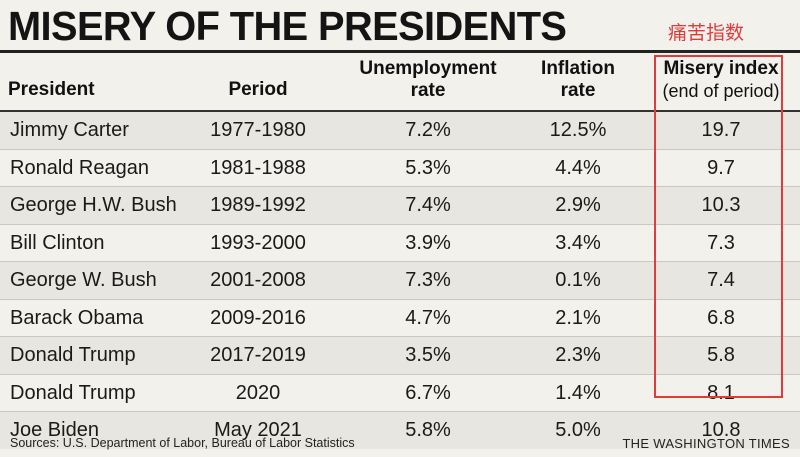 This screenshot has height=457, width=800. What do you see at coordinates (258, 242) in the screenshot?
I see `cell-period: 1993-2000` at bounding box center [258, 242].